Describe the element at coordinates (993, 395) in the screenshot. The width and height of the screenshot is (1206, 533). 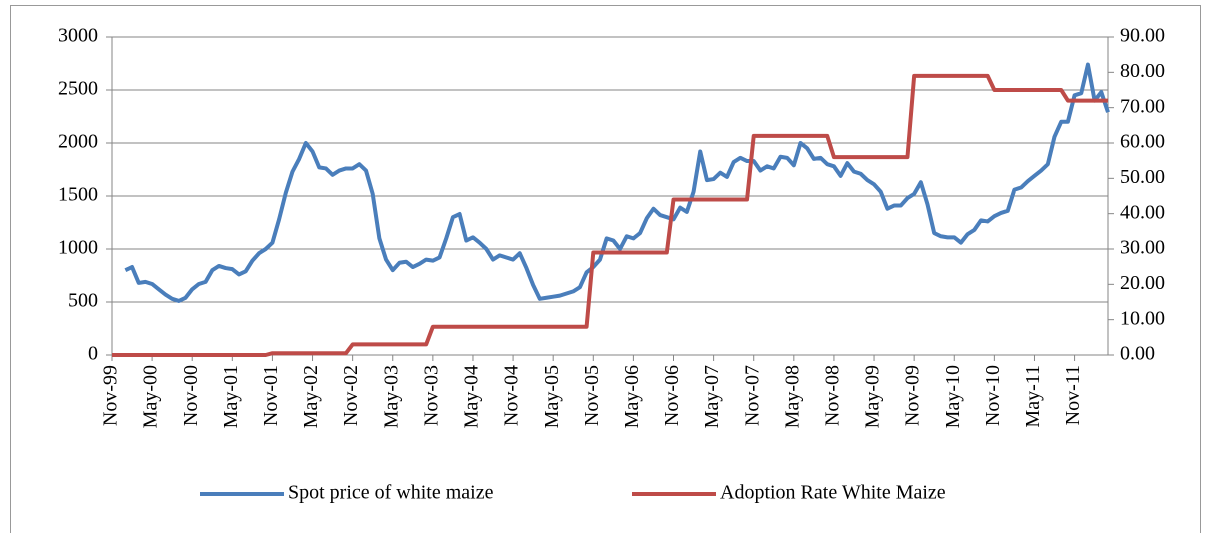
I see `x-tick-label: Nov-10` at that location.